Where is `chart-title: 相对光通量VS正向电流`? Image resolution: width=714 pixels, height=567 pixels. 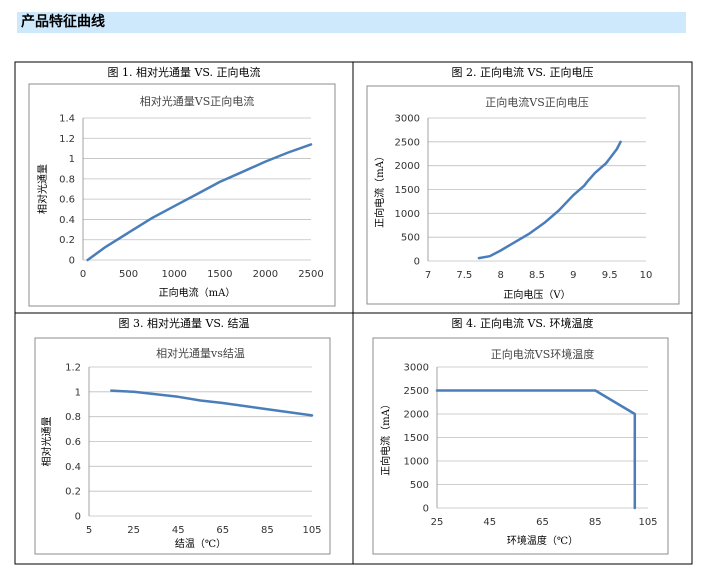 chart-title: 相对光通量VS正向电流 is located at coordinates (197, 101).